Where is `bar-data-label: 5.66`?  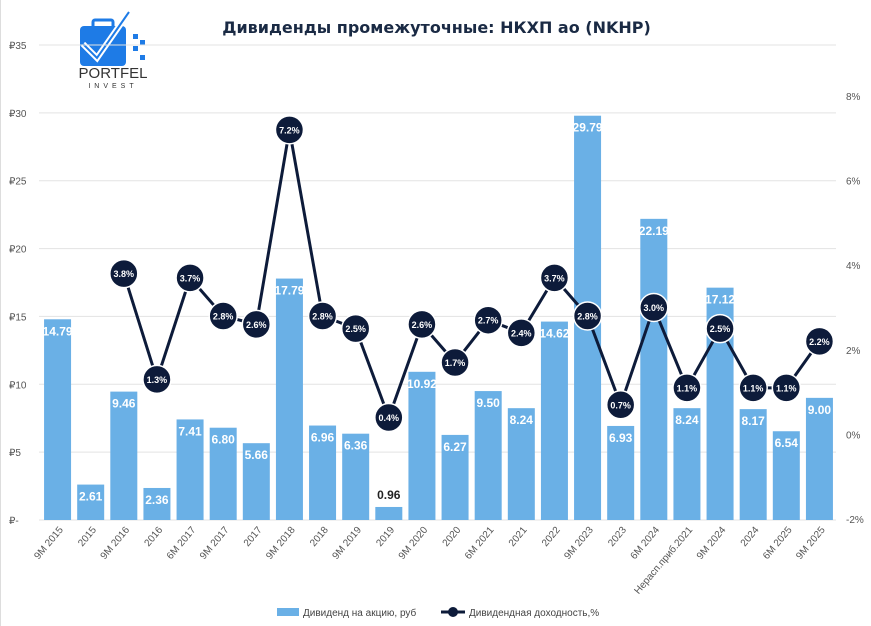 bar-data-label: 5.66 is located at coordinates (257, 455).